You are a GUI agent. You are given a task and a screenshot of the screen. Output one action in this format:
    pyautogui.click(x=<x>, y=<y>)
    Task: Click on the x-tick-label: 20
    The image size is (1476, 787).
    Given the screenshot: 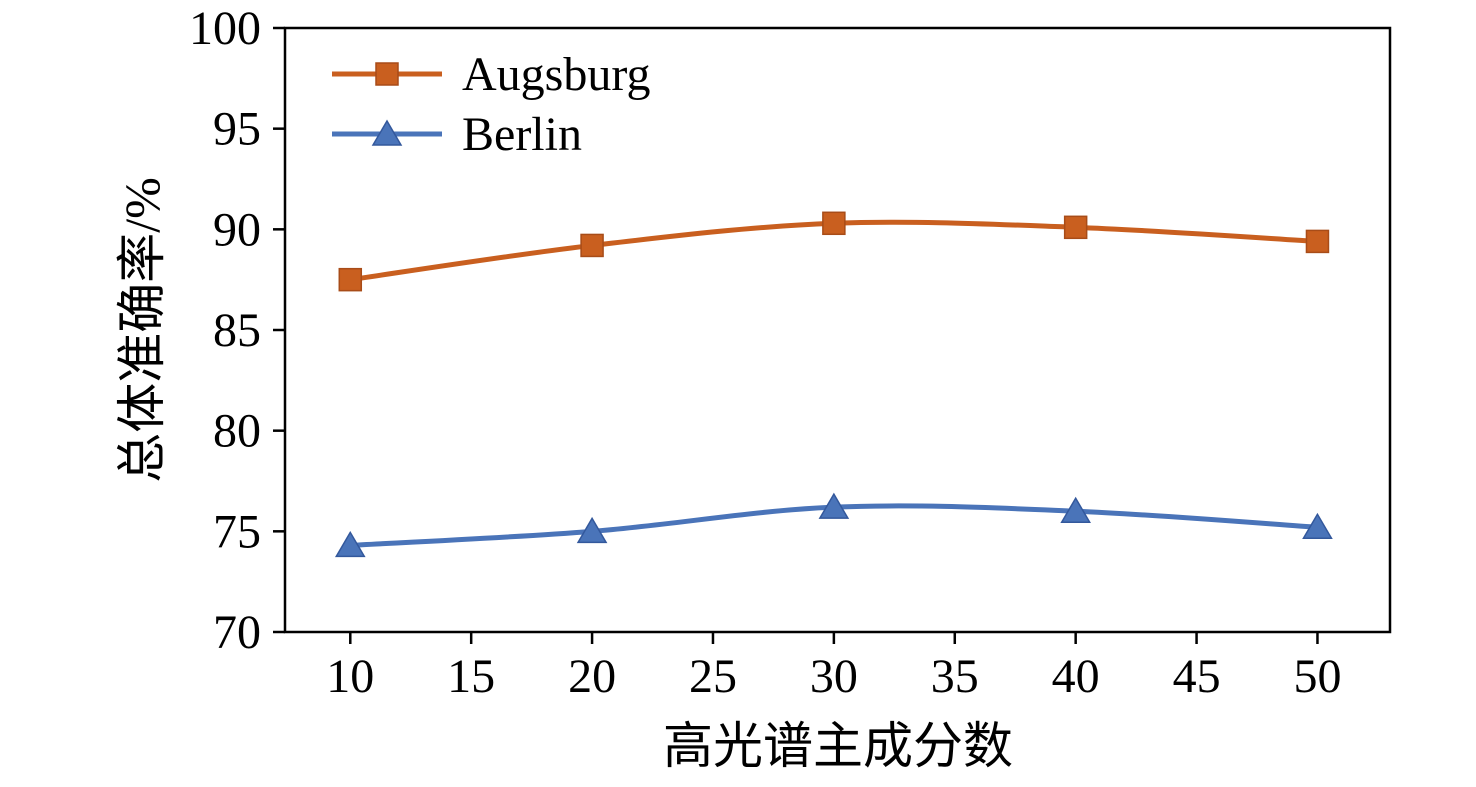 What is the action you would take?
    pyautogui.click(x=592, y=676)
    